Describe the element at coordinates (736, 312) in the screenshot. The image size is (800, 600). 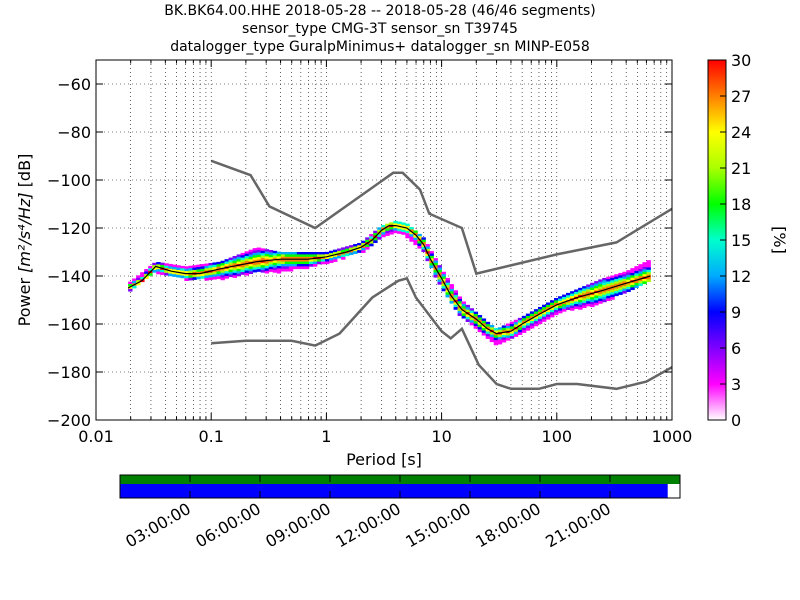
I see `colorbar-tick-label: 9` at that location.